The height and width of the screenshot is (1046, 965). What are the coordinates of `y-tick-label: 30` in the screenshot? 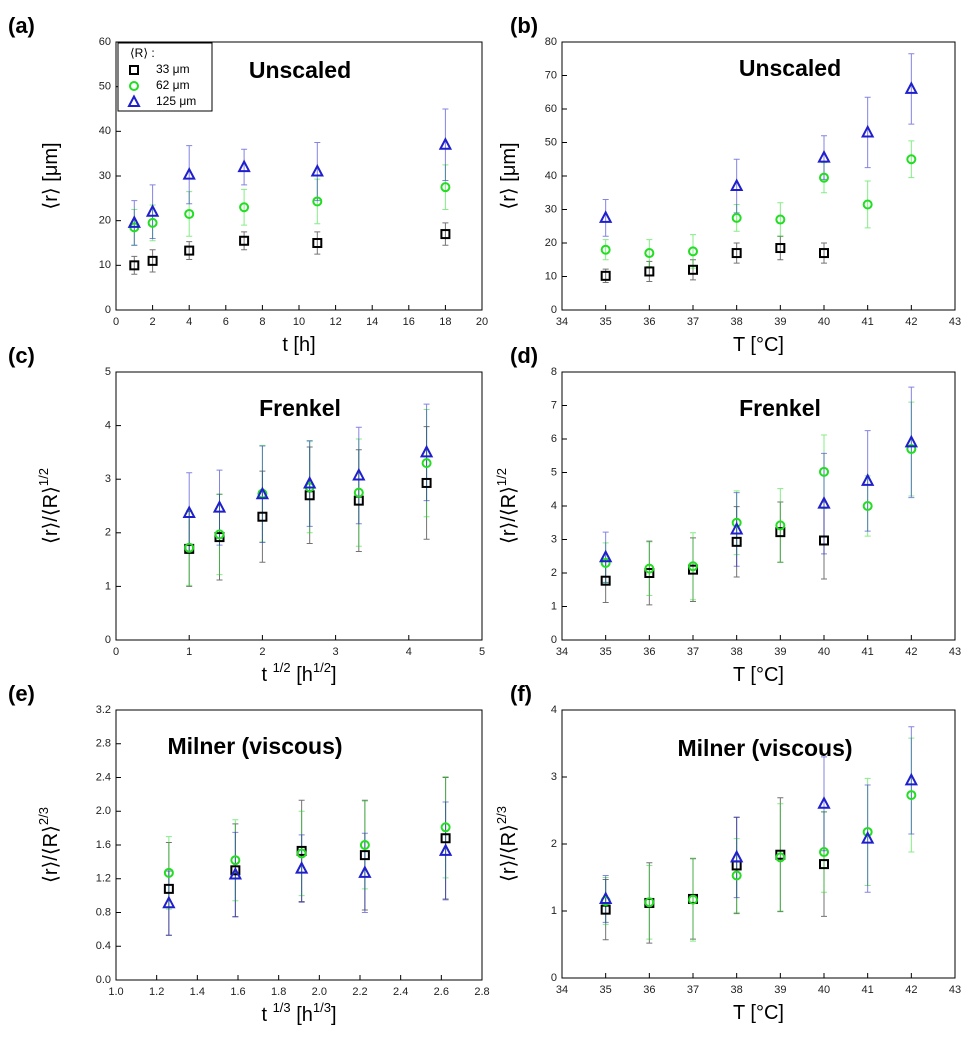 It's located at (551, 209).